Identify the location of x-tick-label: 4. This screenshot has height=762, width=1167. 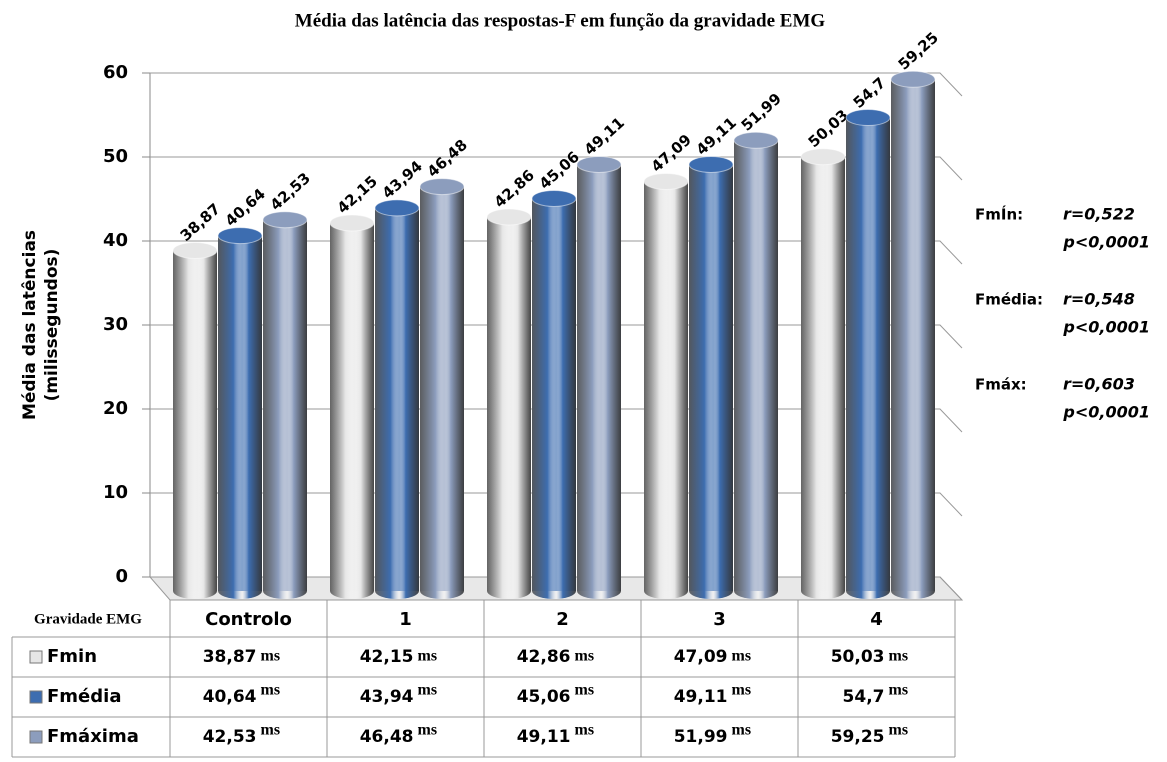
(876, 619).